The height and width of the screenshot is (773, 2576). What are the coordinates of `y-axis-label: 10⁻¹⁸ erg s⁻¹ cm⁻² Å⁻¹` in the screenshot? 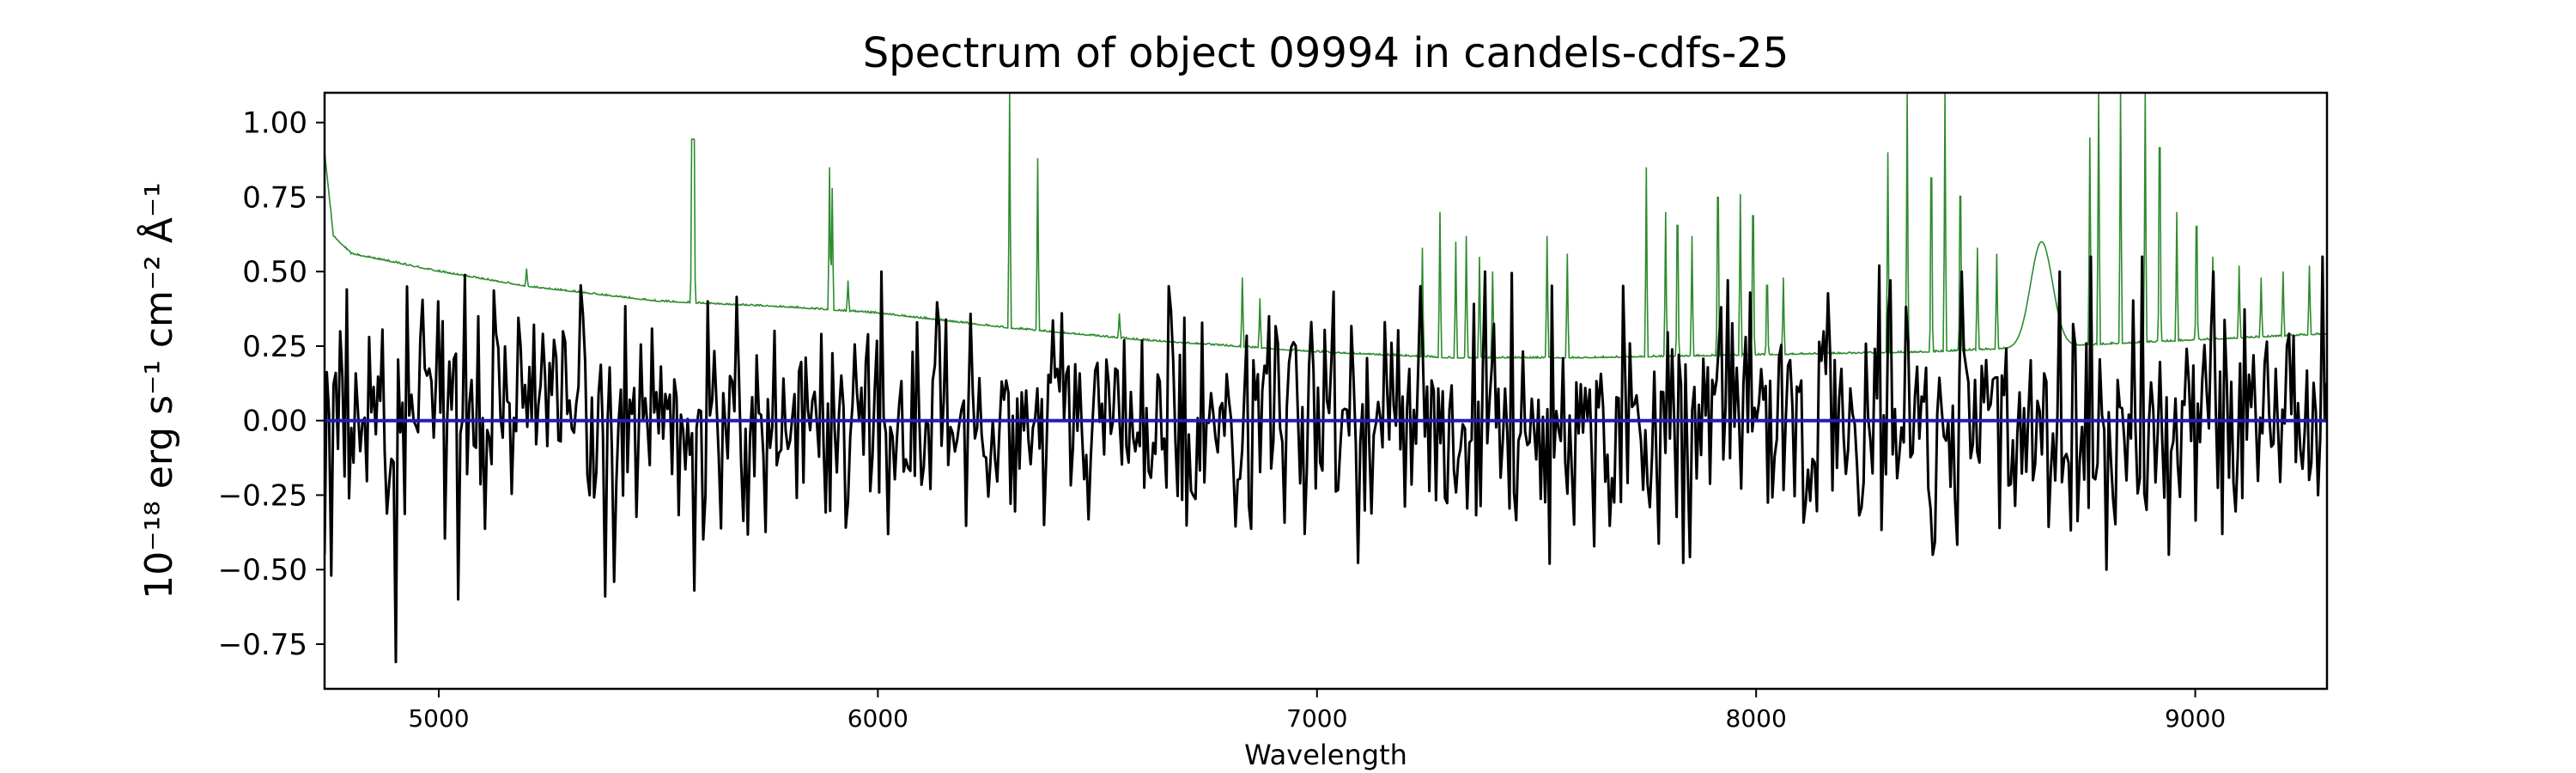 It's located at (159, 390).